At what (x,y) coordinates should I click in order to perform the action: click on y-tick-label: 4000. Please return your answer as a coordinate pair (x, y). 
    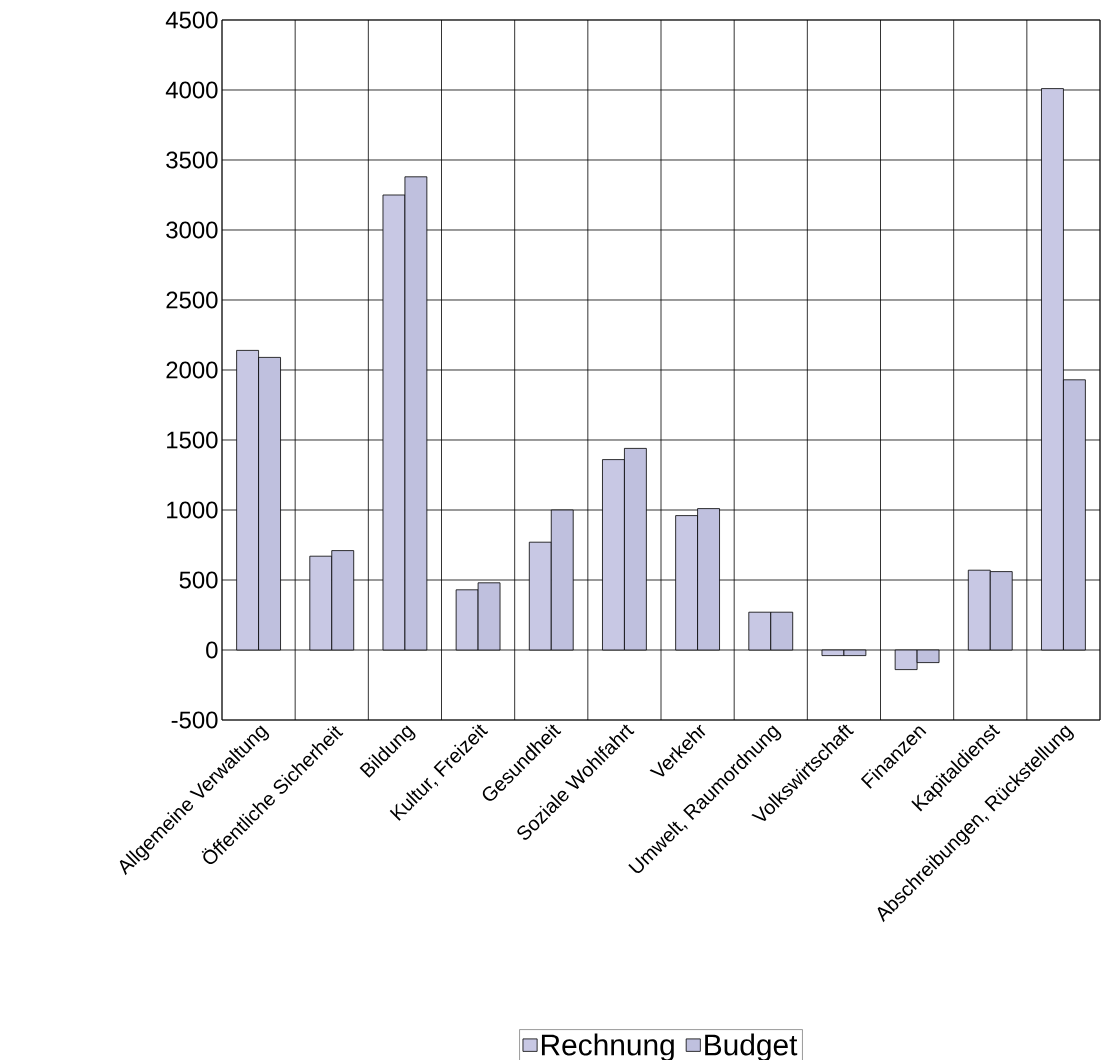
    Looking at the image, I should click on (191, 90).